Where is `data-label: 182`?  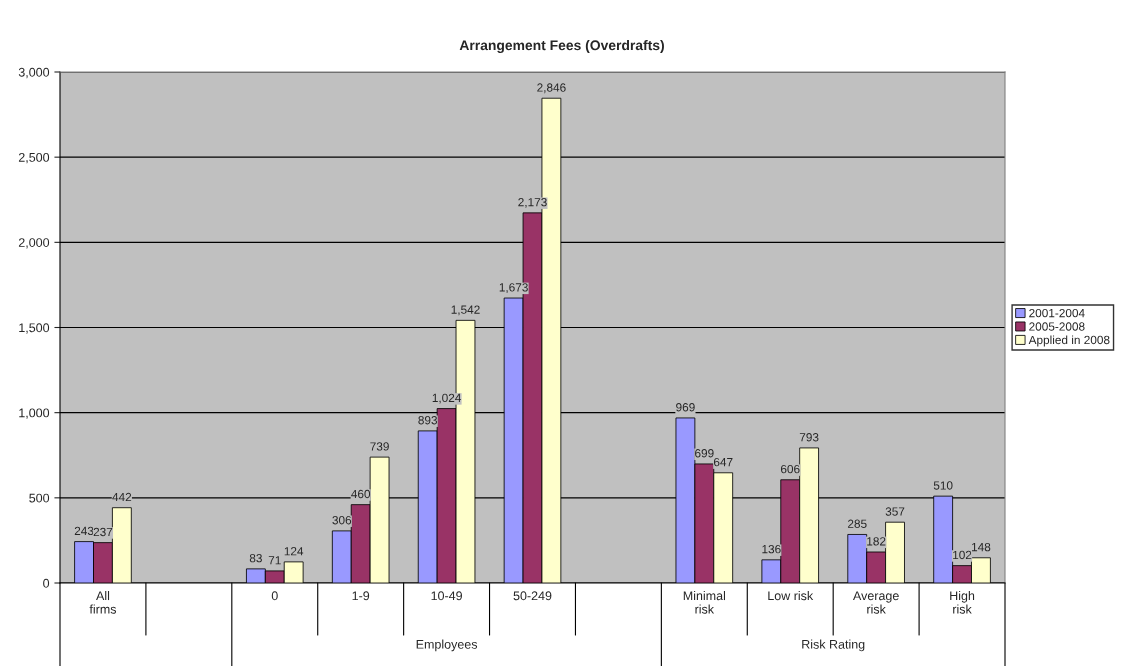 data-label: 182 is located at coordinates (876, 541).